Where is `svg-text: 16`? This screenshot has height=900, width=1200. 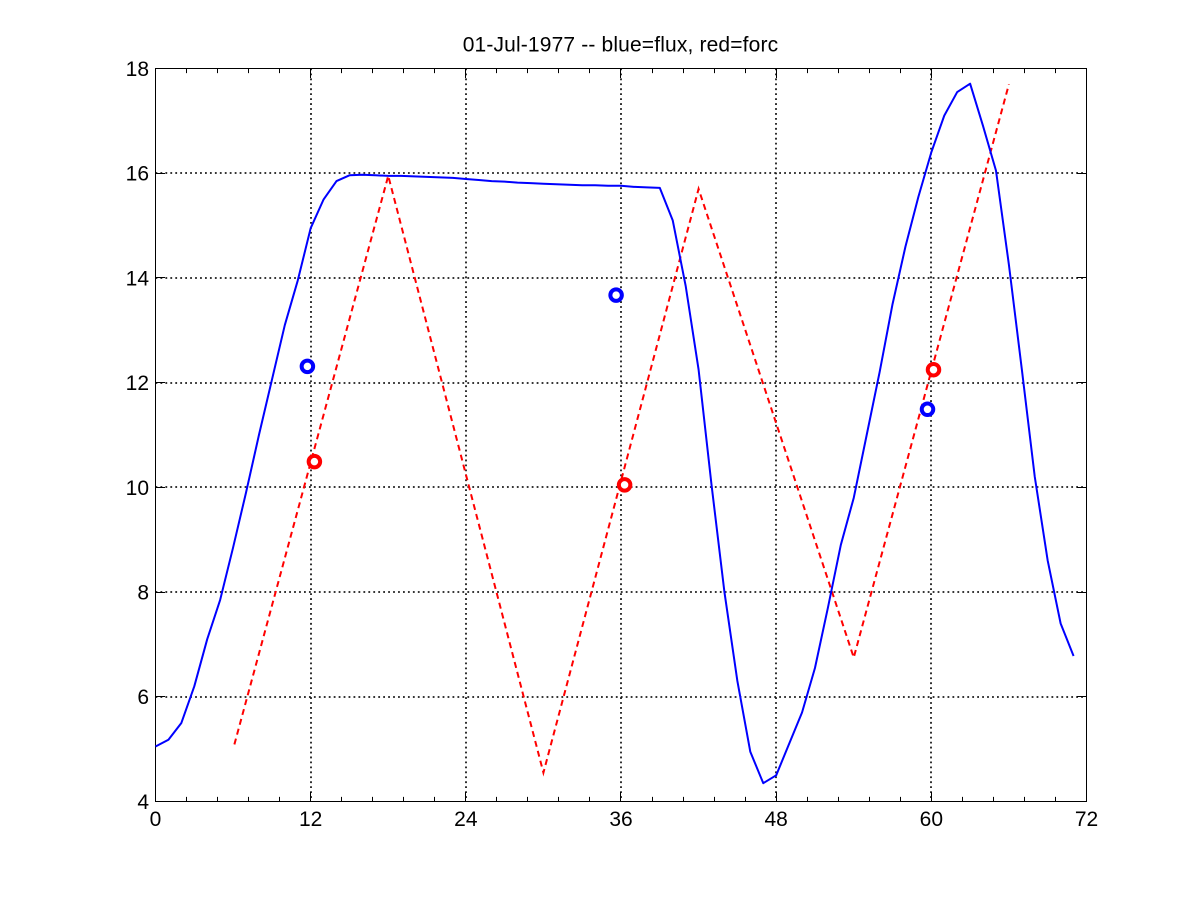 svg-text: 16 is located at coordinates (137, 174).